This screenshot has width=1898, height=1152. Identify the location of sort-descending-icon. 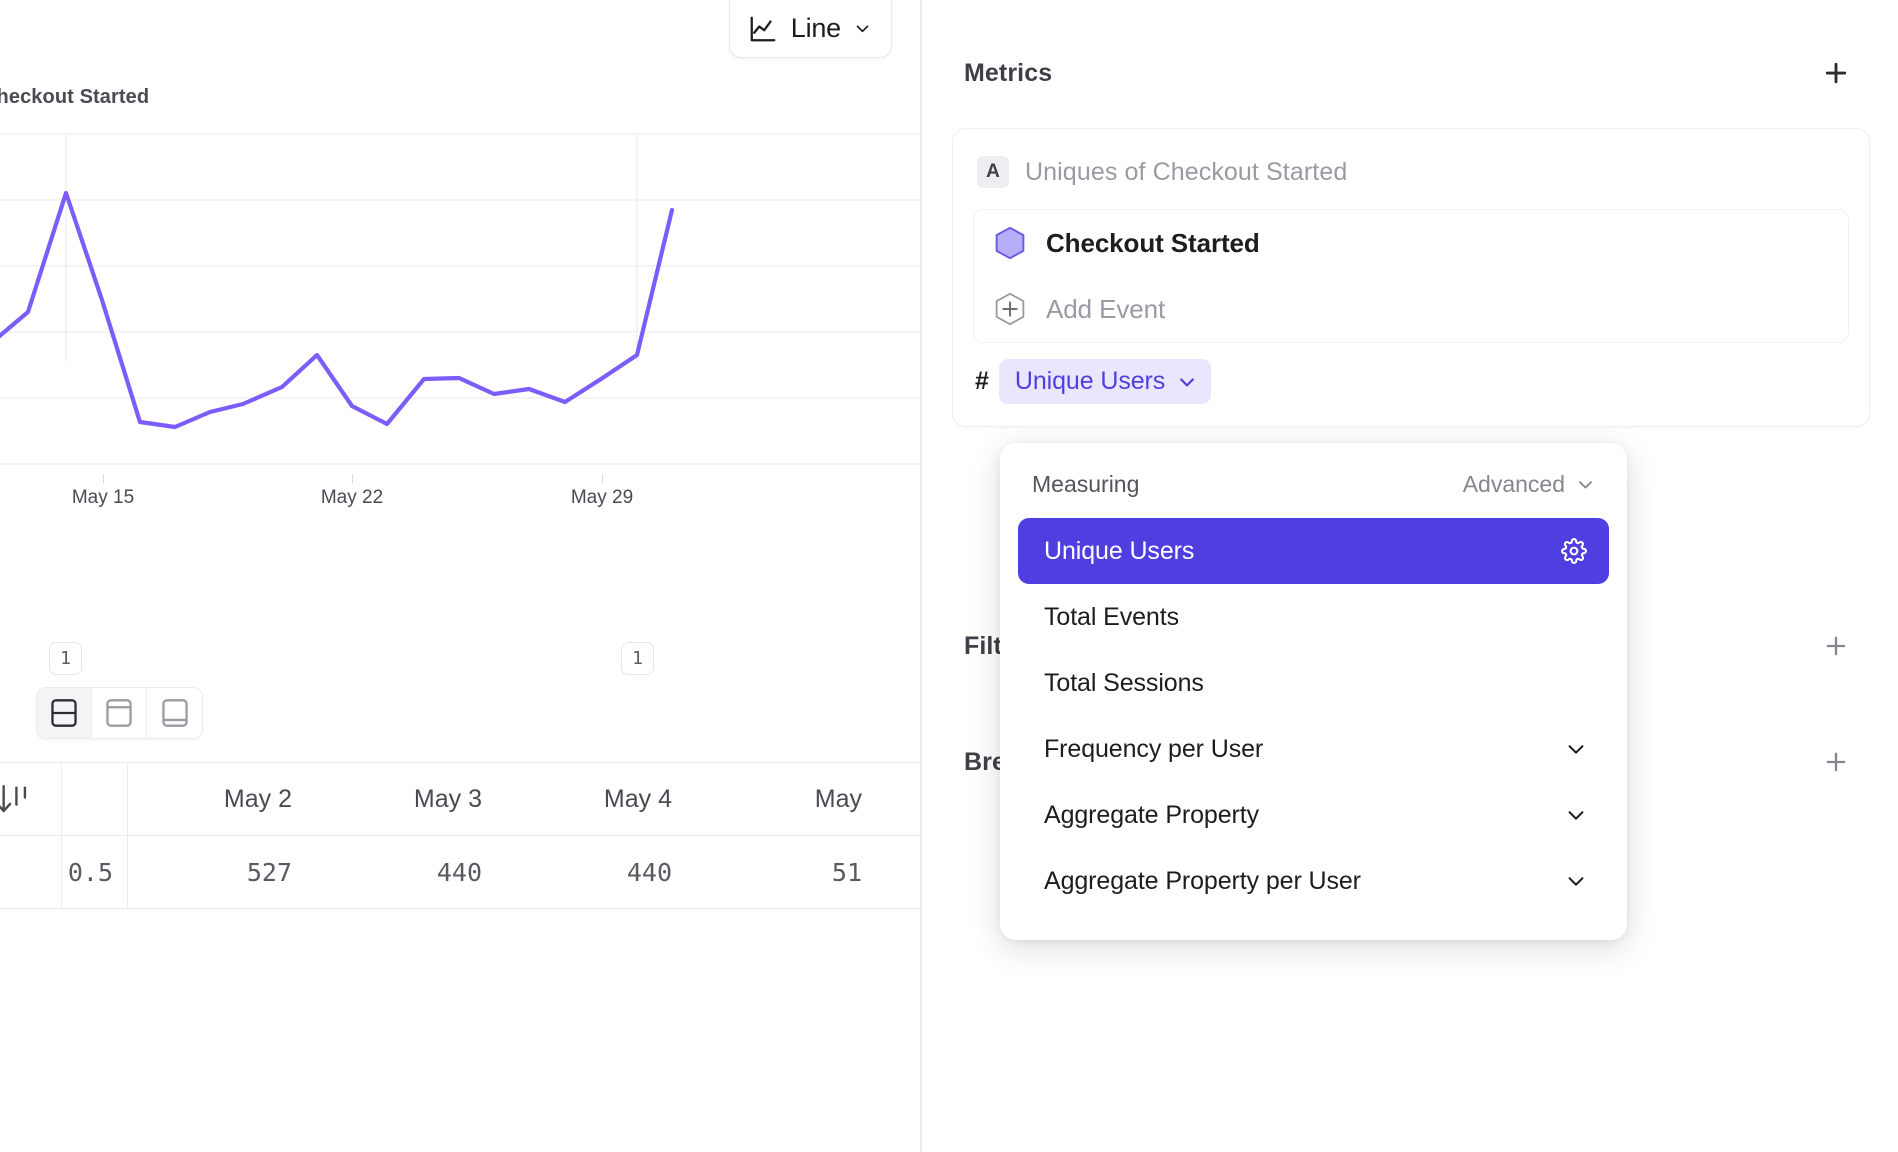
(31, 799).